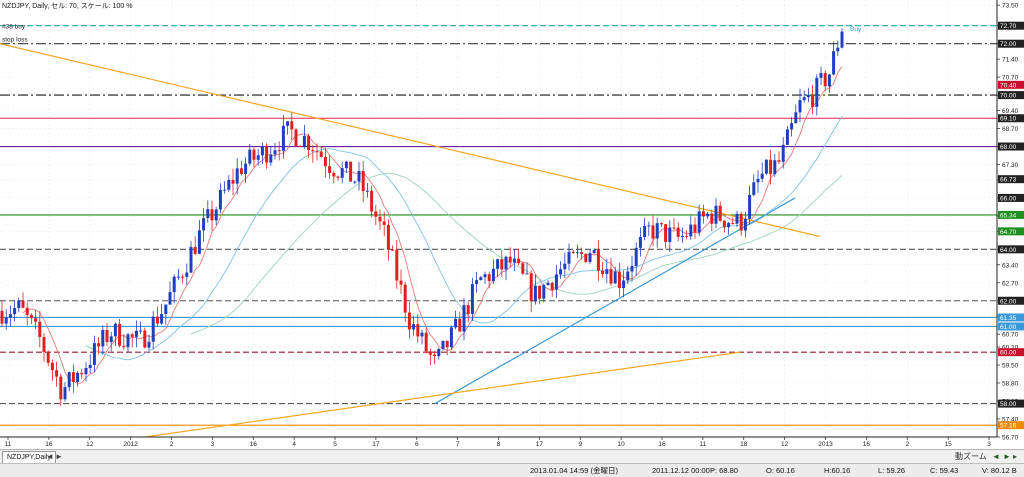 Image resolution: width=1024 pixels, height=477 pixels. I want to click on y-tick-label: 63.40, so click(1010, 265).